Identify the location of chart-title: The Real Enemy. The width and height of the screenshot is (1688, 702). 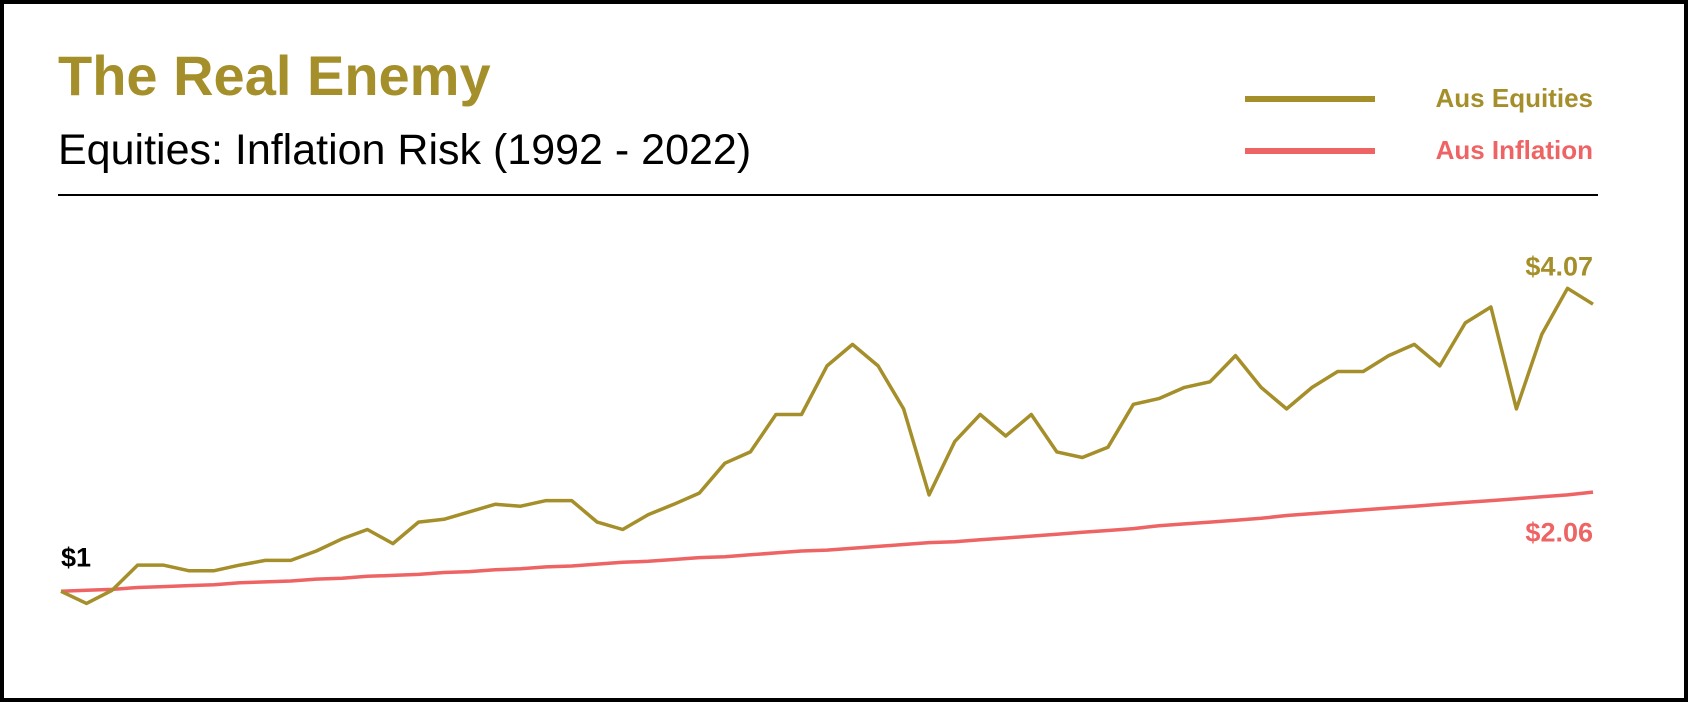
(274, 75).